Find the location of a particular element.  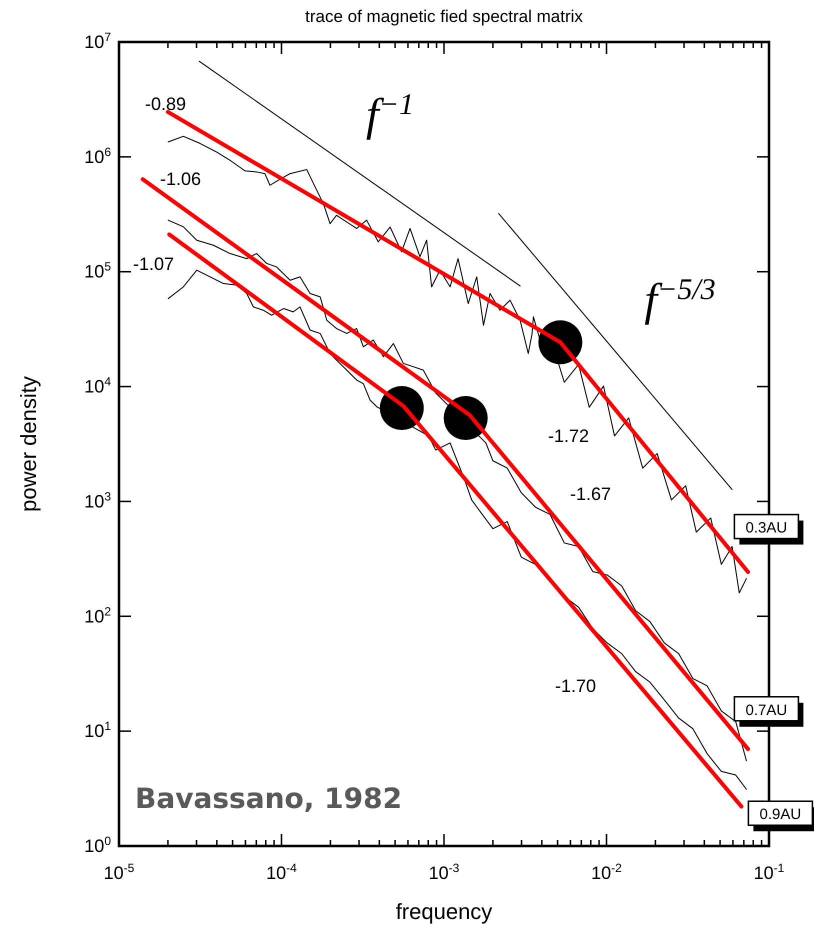

y-tick-label: 10$^{2}$ is located at coordinates (98, 615).